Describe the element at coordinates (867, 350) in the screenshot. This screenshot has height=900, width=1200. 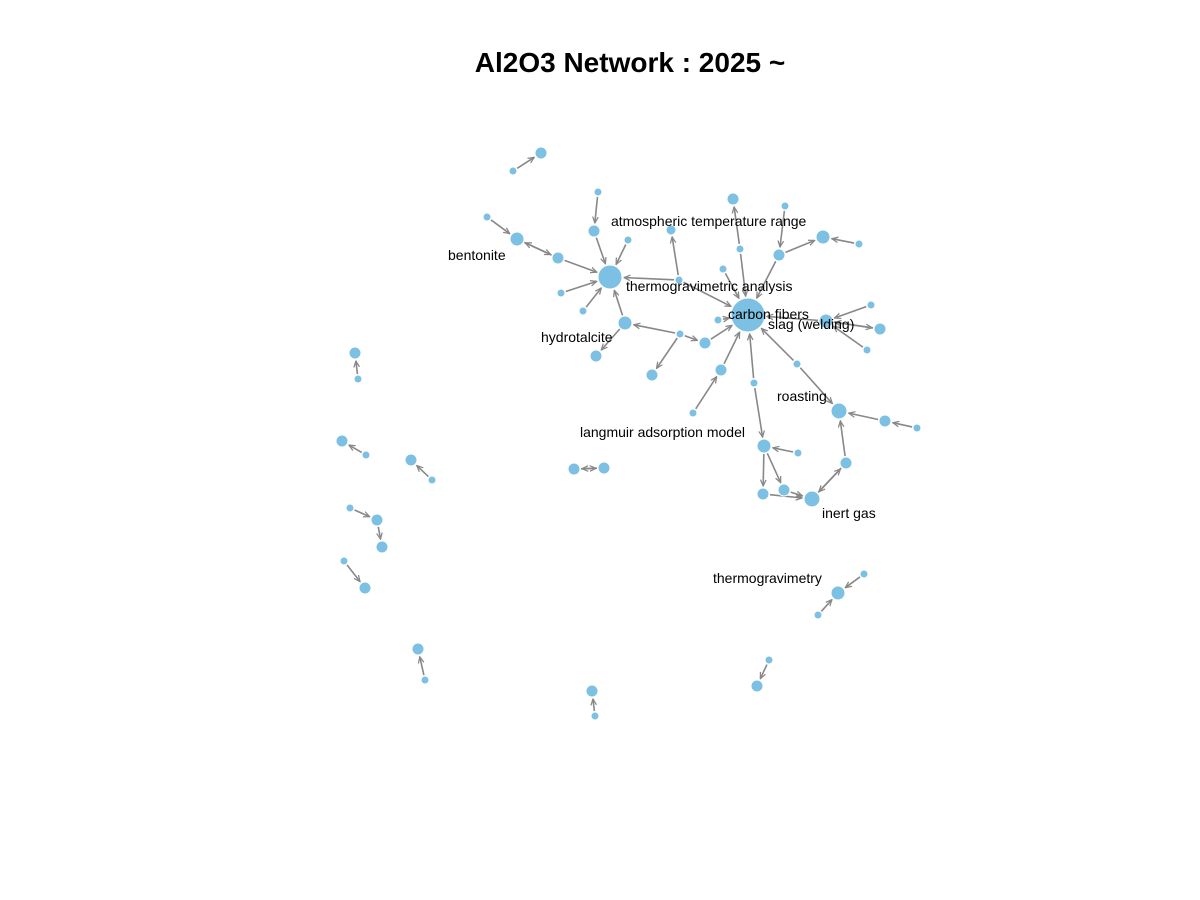
I see `node-s3` at that location.